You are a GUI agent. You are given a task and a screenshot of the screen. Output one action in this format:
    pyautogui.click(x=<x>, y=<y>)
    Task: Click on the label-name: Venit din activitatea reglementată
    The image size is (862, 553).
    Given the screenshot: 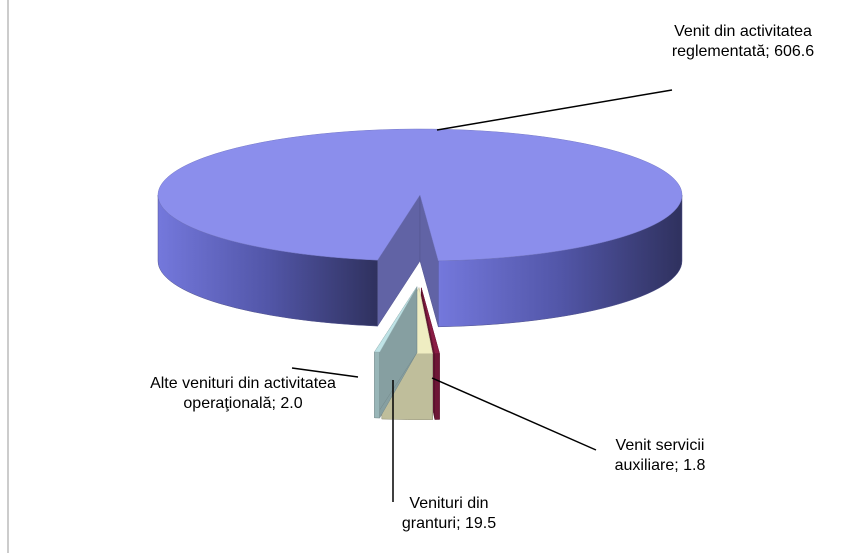 What is the action you would take?
    pyautogui.click(x=741, y=41)
    